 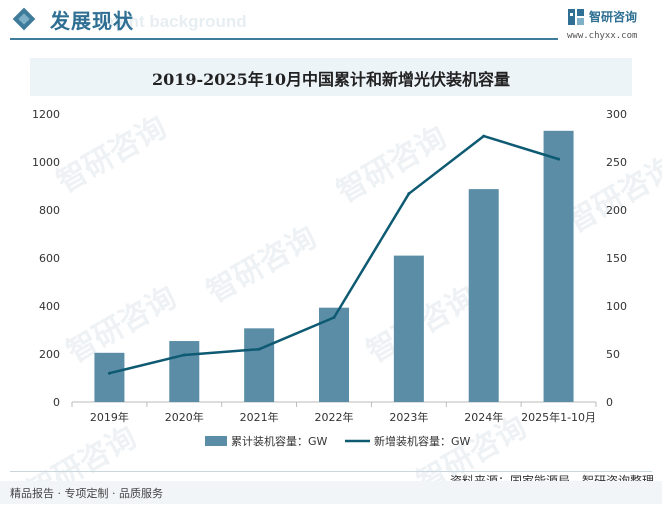 What do you see at coordinates (49, 306) in the screenshot?
I see `y-left-tick-label: 400` at bounding box center [49, 306].